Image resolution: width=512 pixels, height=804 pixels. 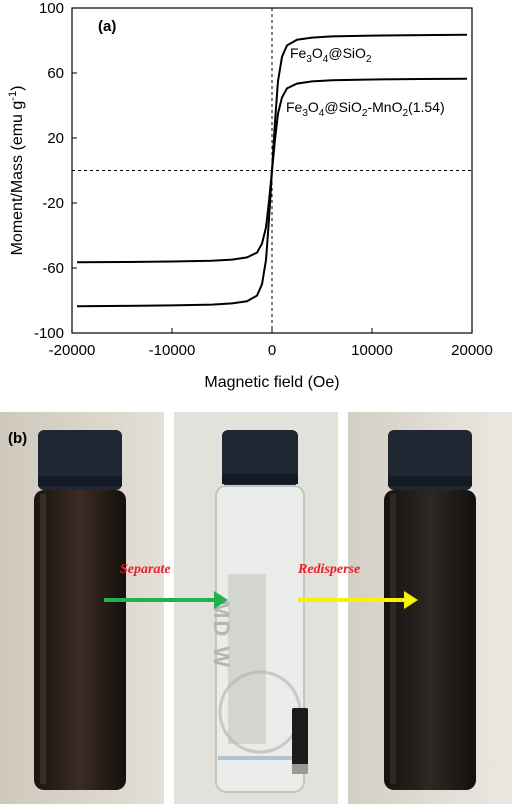 I want to click on x-tick-label: -10000, so click(x=172, y=350).